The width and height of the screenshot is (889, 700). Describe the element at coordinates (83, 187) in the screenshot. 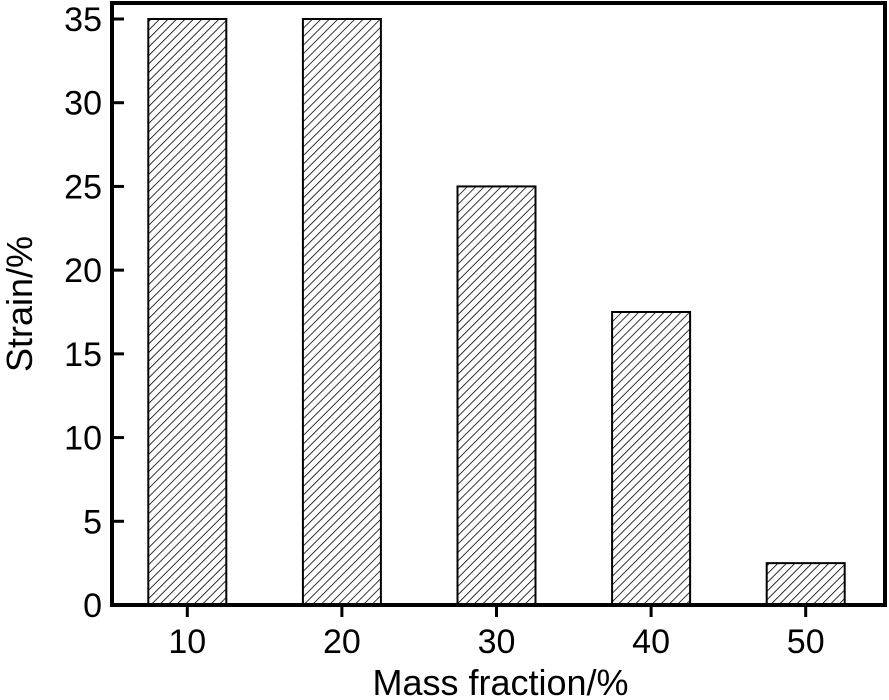

I see `y-tick-label: 25` at that location.